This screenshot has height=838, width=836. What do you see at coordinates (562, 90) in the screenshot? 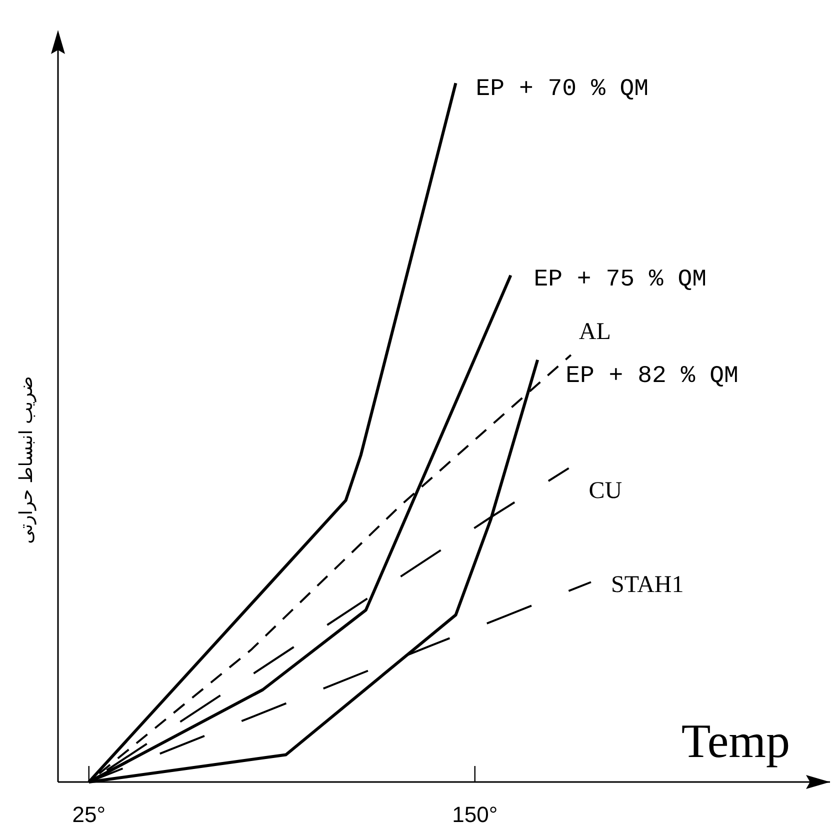
I see `series-label: EP + 70 % QM` at bounding box center [562, 90].